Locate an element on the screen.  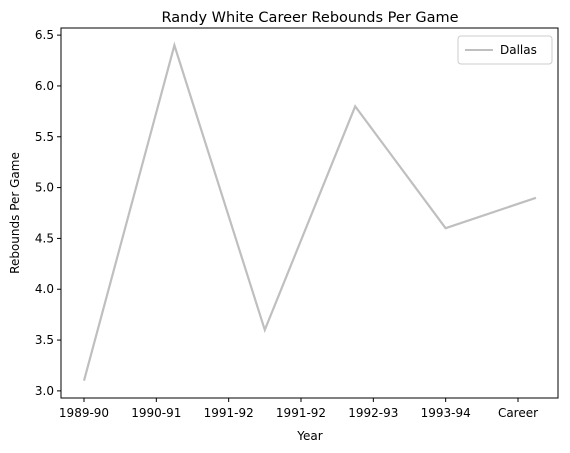
y-axis-label: Rebounds Per Game is located at coordinates (15, 213).